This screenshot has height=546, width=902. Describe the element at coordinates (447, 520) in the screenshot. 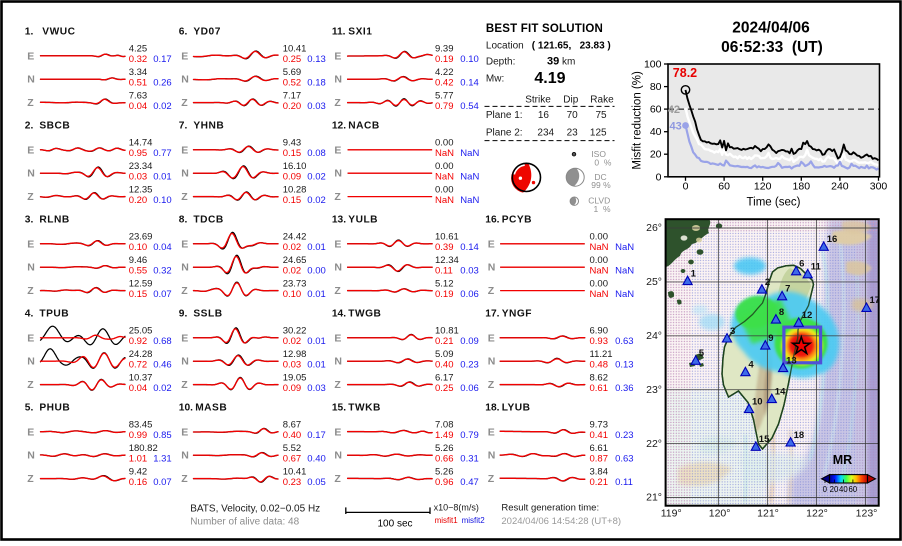

I see `svg-text: misfit1` at that location.